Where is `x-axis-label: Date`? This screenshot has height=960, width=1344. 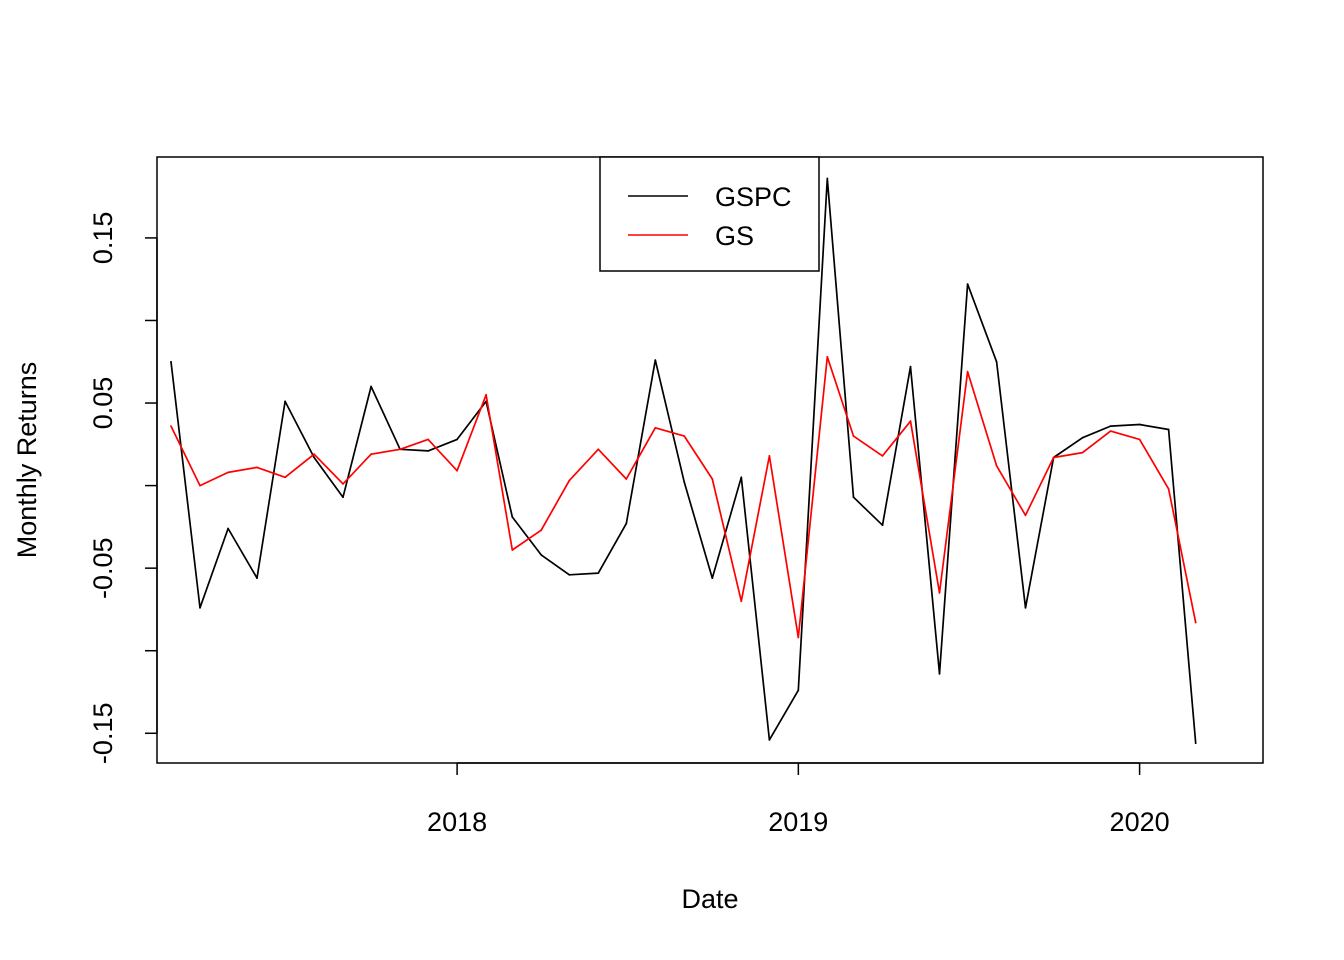 x-axis-label: Date is located at coordinates (709, 899).